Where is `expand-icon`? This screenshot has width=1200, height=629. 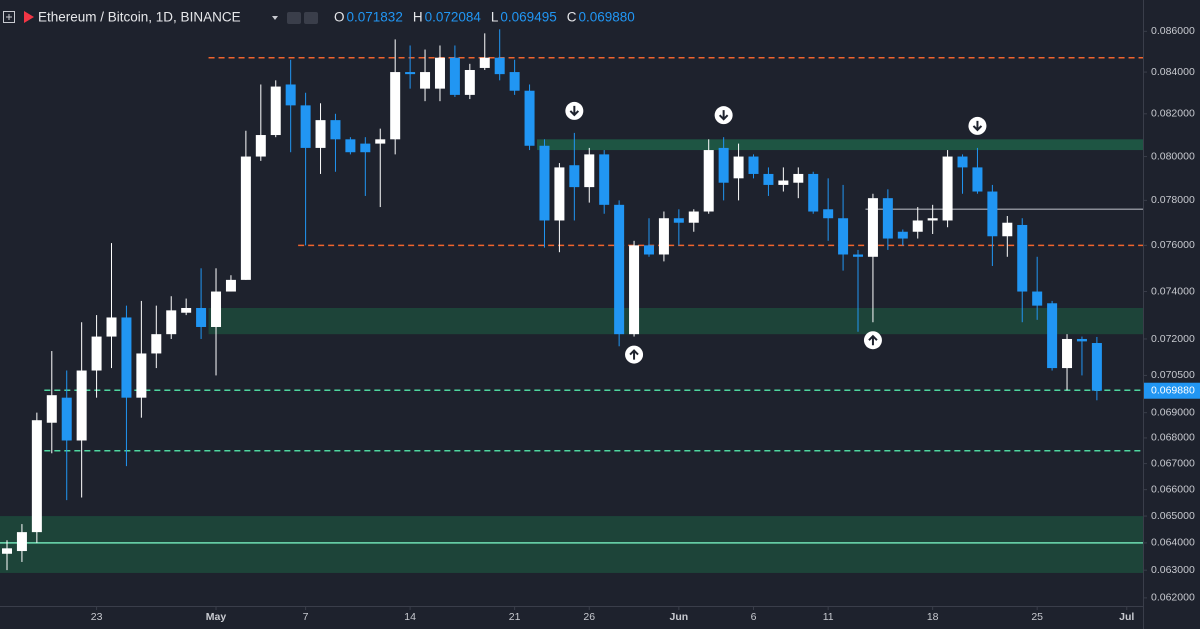 expand-icon is located at coordinates (9, 17).